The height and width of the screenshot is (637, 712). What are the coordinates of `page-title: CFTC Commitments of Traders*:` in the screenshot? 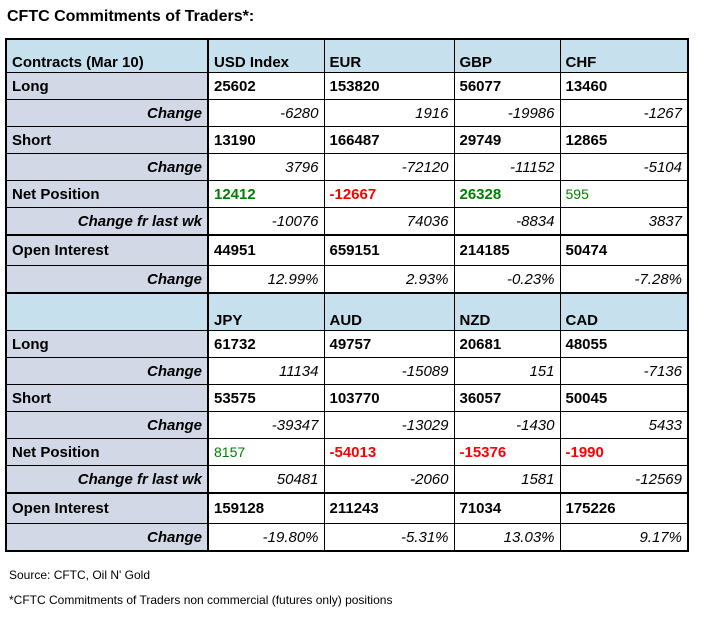 It's located at (131, 16).